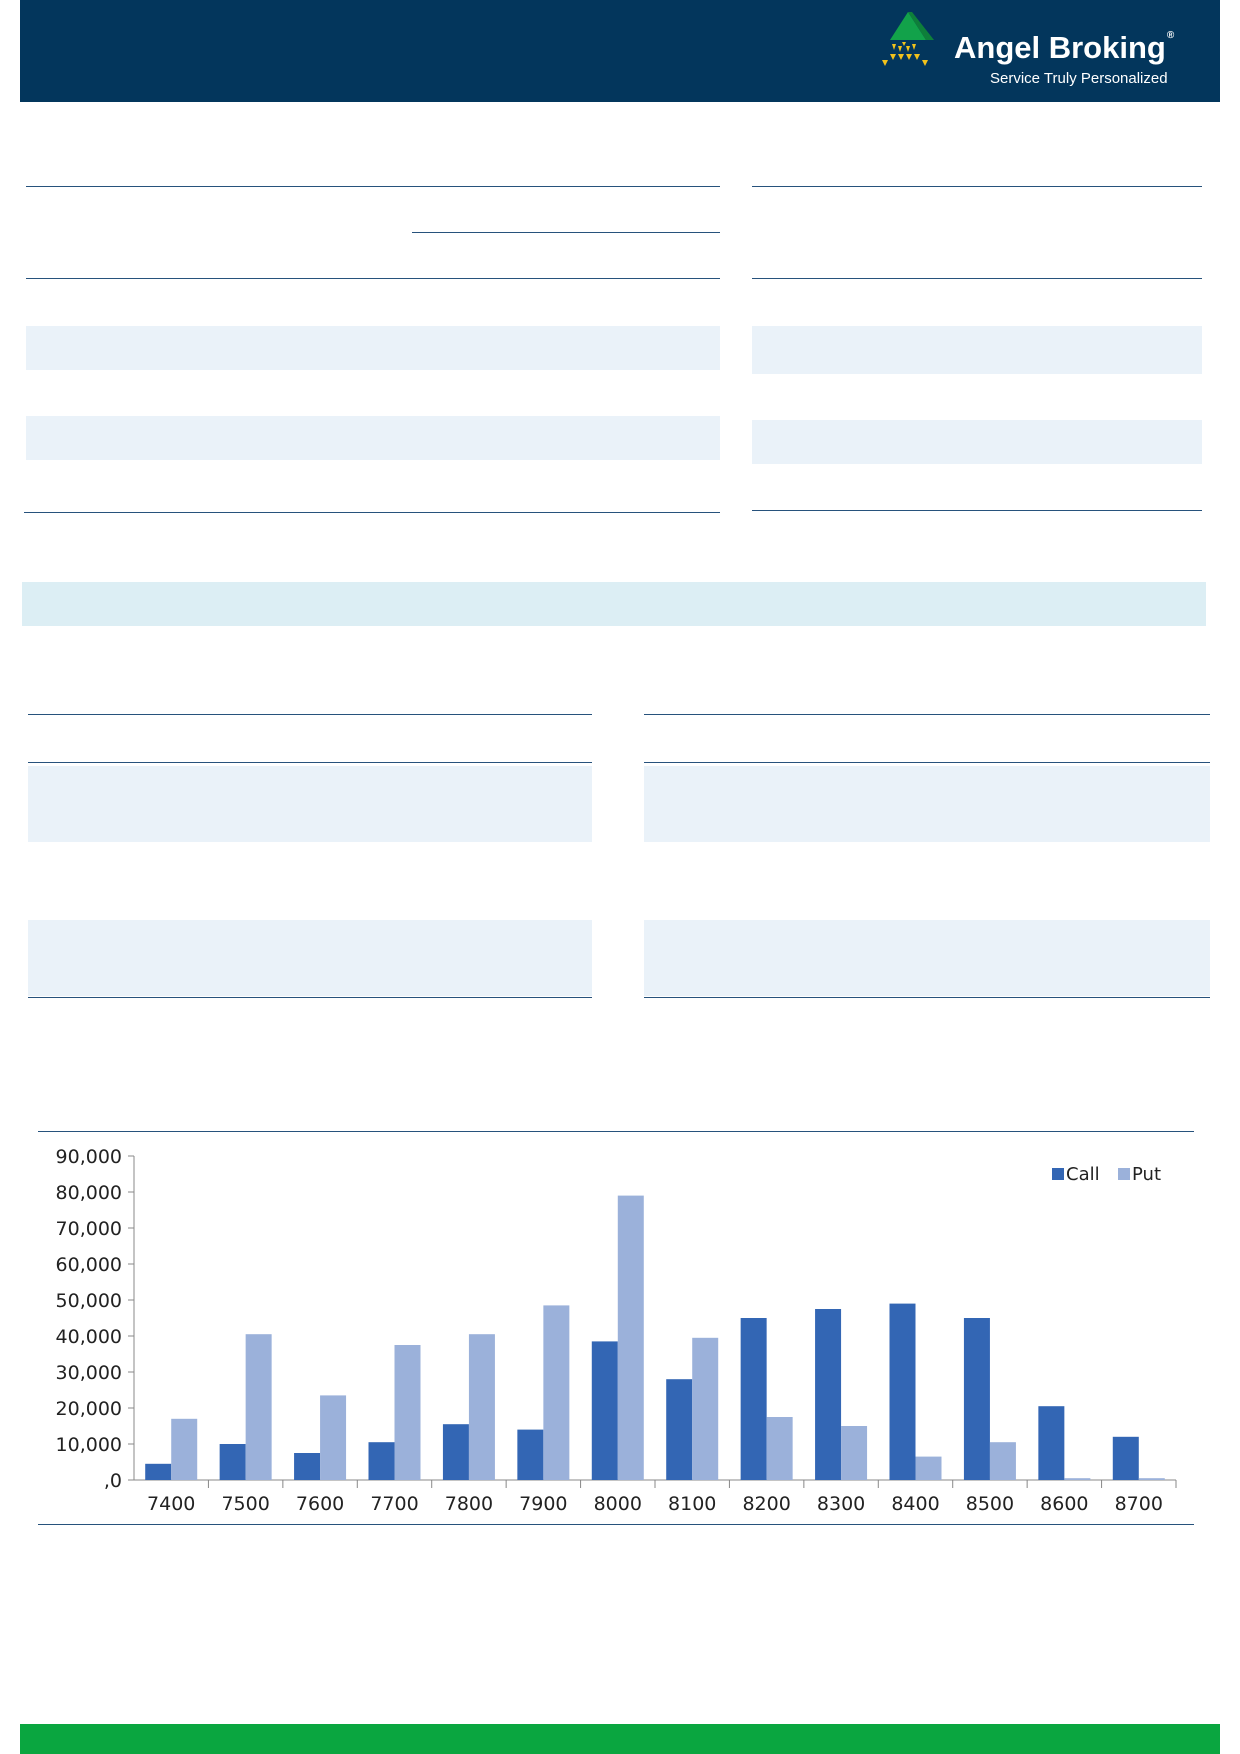 Image resolution: width=1240 pixels, height=1754 pixels. Describe the element at coordinates (320, 1504) in the screenshot. I see `x-tick-label: 7600` at that location.